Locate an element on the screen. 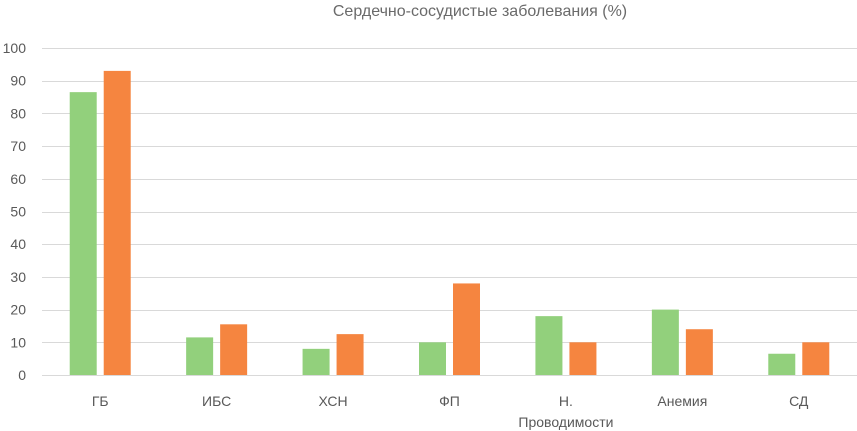 The image size is (857, 431). x-tick-label: ФП is located at coordinates (449, 401).